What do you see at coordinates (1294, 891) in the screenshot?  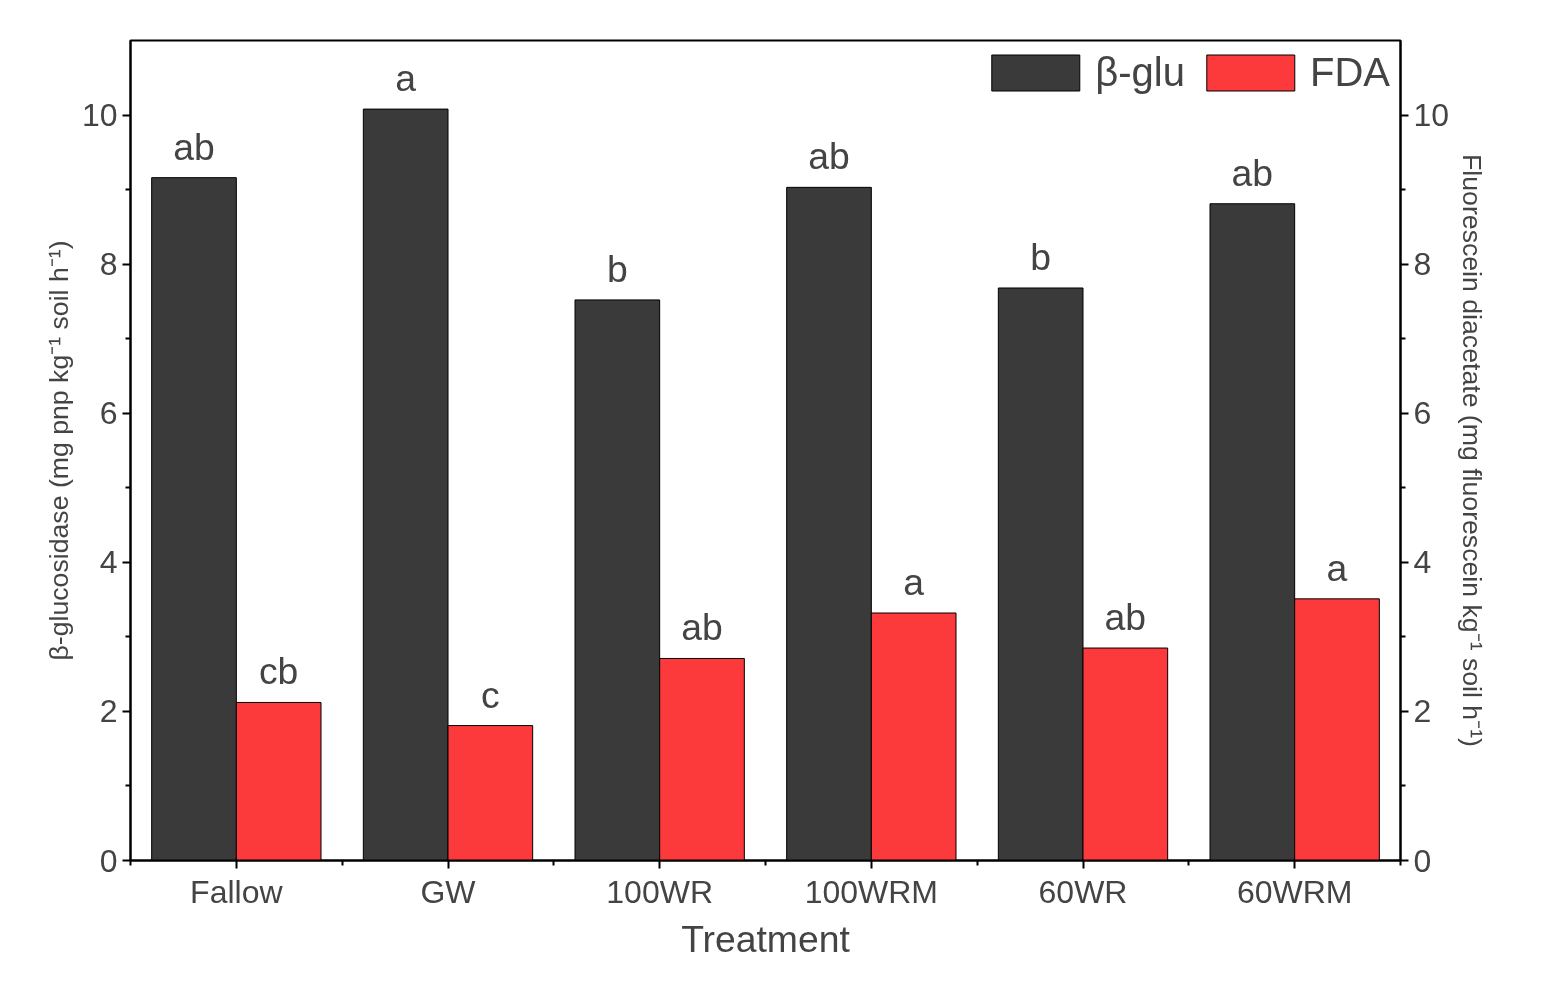 I see `x-tick-label: 60WRM` at bounding box center [1294, 891].